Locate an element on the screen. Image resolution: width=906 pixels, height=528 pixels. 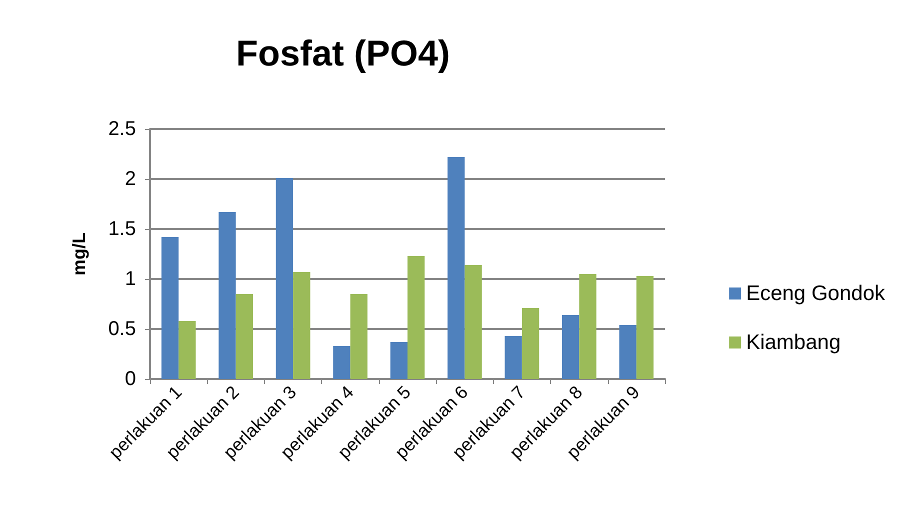
y-tick-label: 0 is located at coordinates (130, 379).